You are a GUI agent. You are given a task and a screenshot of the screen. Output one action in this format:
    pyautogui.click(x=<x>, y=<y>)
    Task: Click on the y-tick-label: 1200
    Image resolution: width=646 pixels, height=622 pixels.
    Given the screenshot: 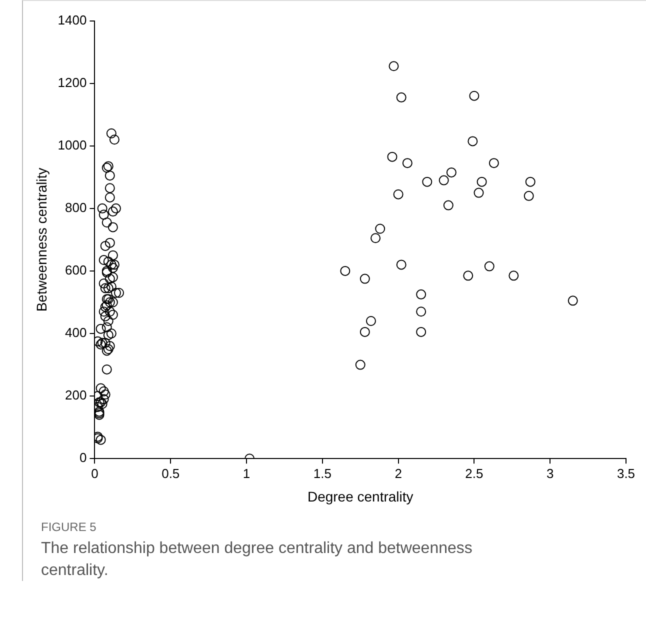 What is the action you would take?
    pyautogui.click(x=72, y=82)
    